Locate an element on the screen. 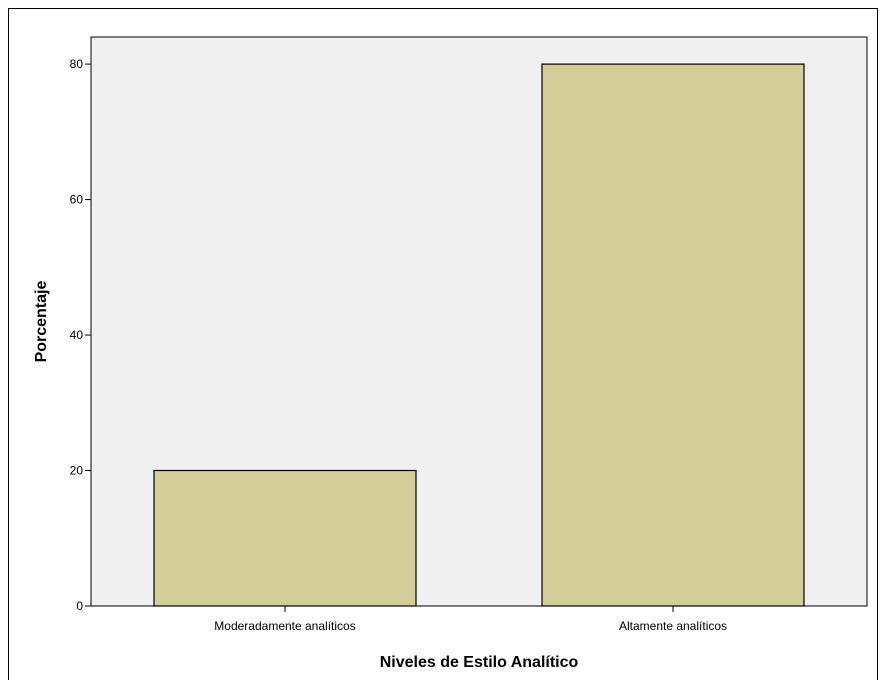  y-tick-label: 20 is located at coordinates (77, 471).